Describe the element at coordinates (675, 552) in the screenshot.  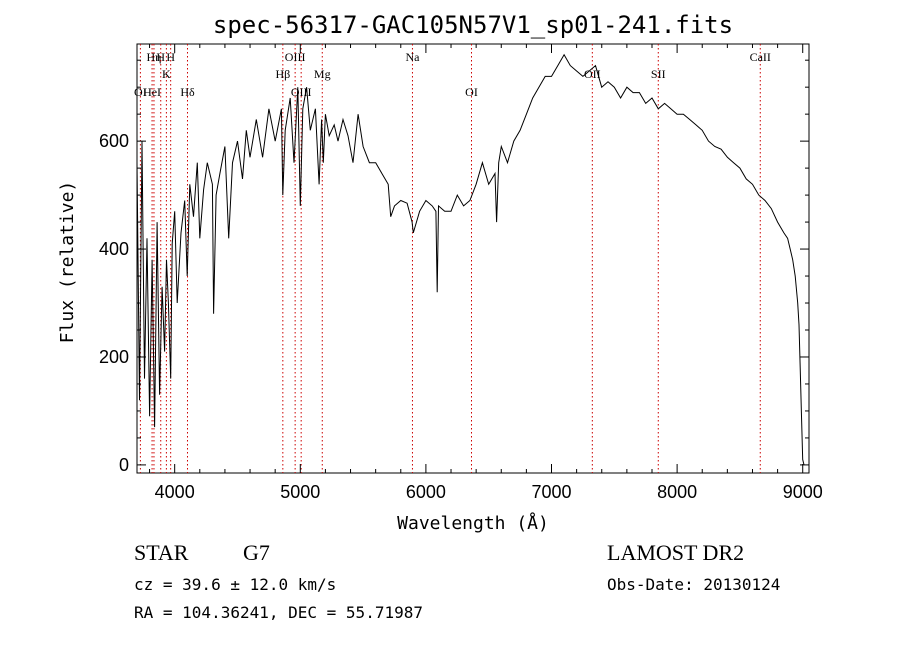
I see `survey-name: LAMOST DR2` at that location.